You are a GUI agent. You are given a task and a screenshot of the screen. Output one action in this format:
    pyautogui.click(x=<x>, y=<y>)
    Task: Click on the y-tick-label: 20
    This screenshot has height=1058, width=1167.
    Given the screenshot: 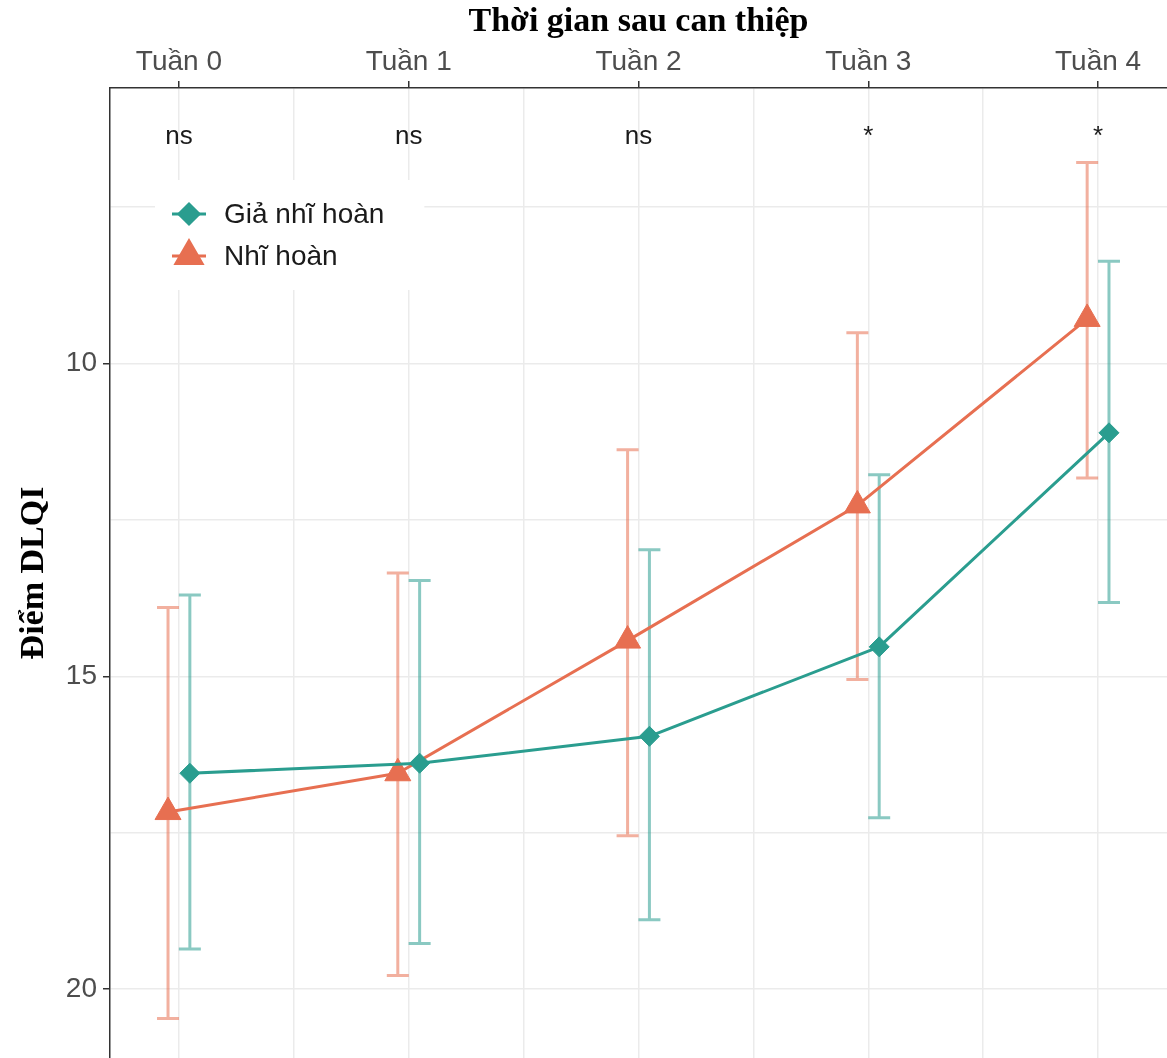 What is the action you would take?
    pyautogui.click(x=81, y=987)
    